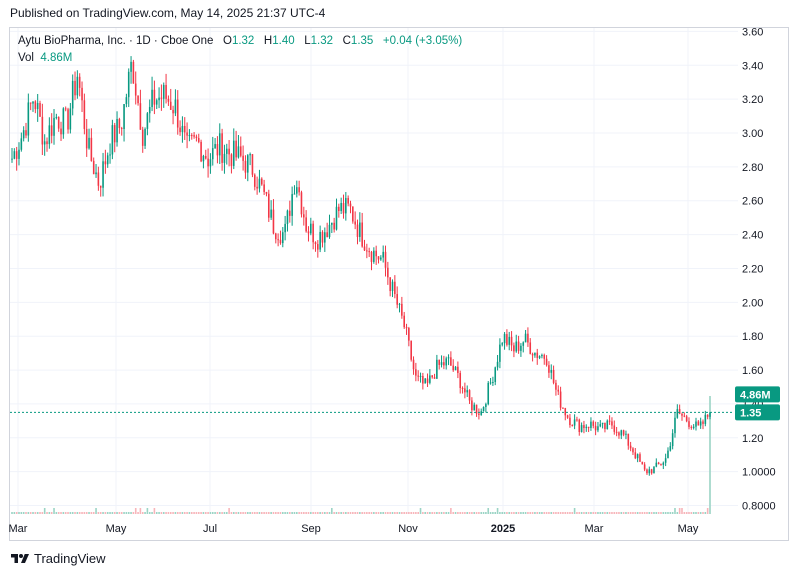  I want to click on y-tick-label: 2.20, so click(752, 269).